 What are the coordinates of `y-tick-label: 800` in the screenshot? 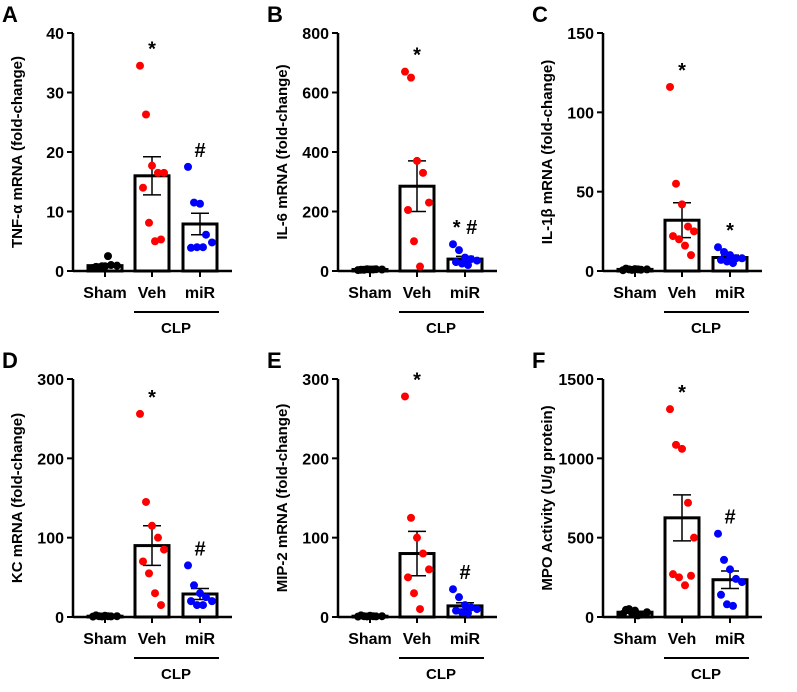 It's located at (315, 34).